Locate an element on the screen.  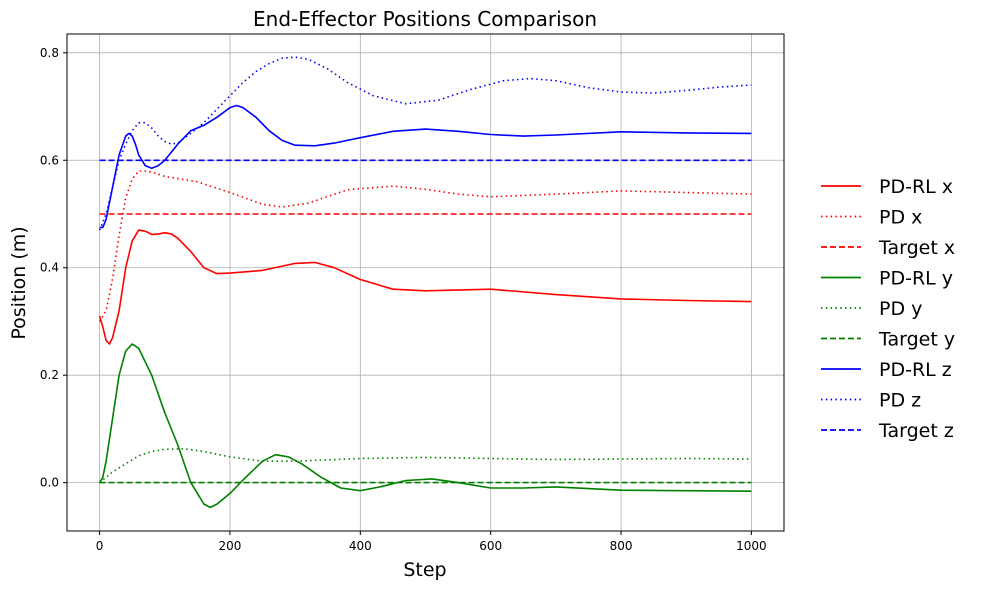
legend-label: PD-RL x is located at coordinates (916, 187).